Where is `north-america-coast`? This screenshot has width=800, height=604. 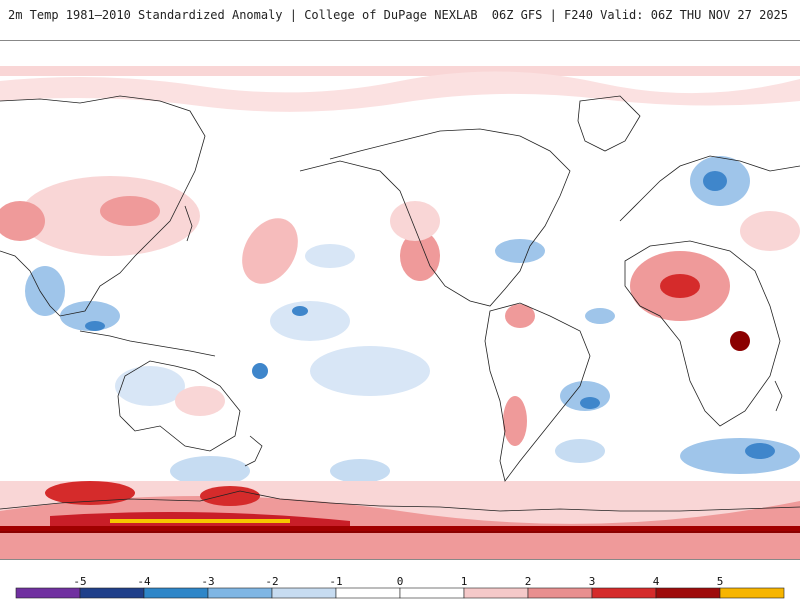
north-america-coast is located at coordinates (435, 217).